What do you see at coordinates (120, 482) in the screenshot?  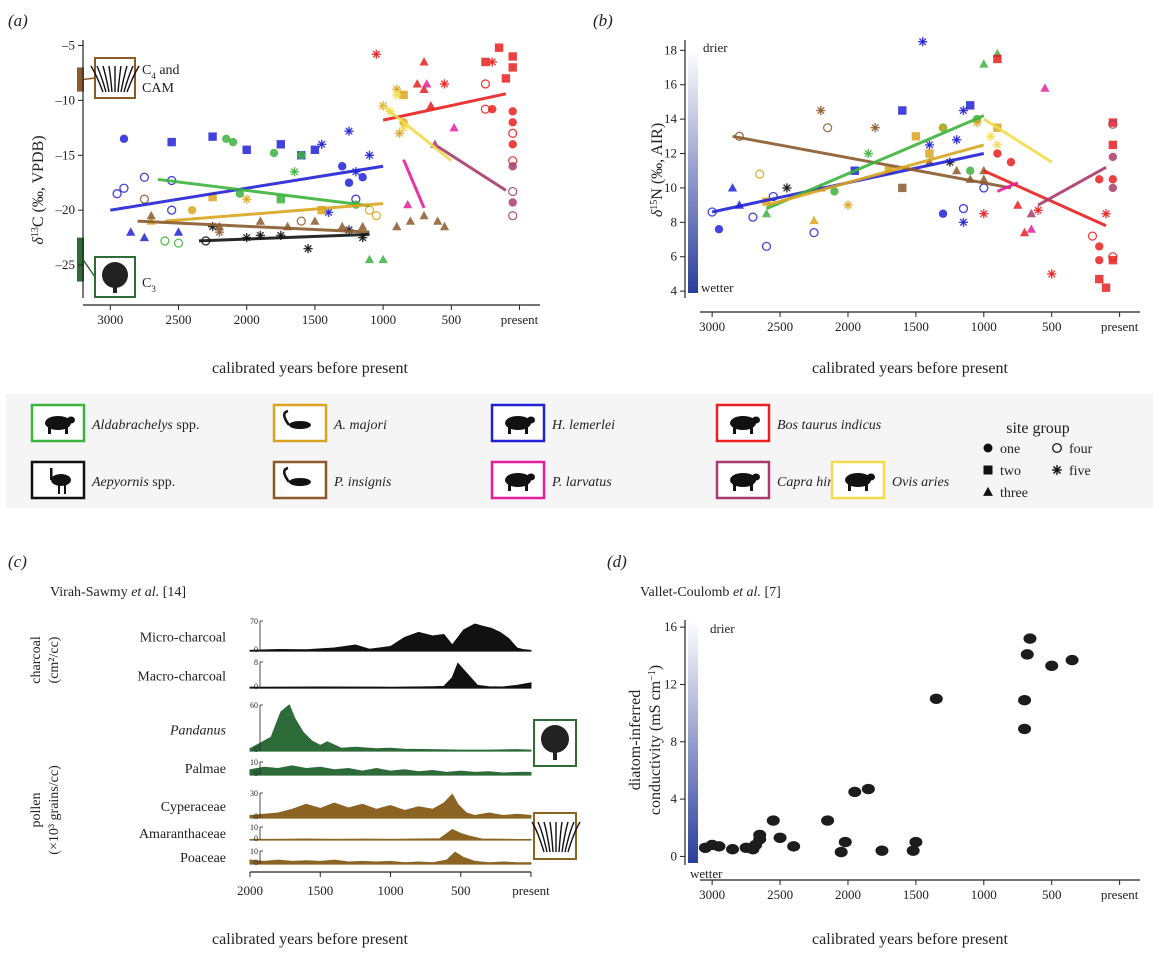 I see `legend-label-name: Aepyornis` at bounding box center [120, 482].